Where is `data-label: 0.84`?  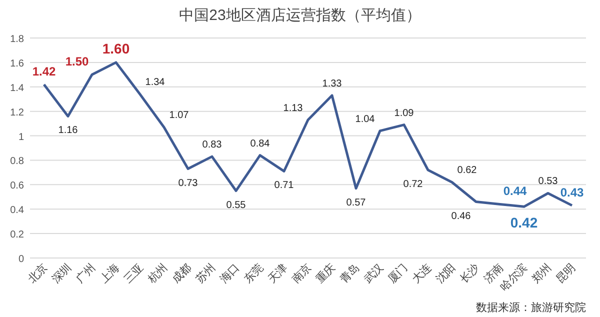
data-label: 0.84 is located at coordinates (260, 144).